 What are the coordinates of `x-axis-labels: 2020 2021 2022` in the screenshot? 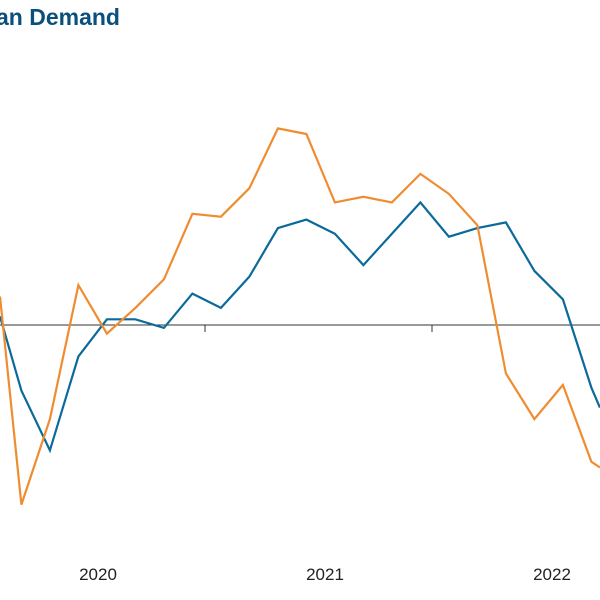 It's located at (325, 574).